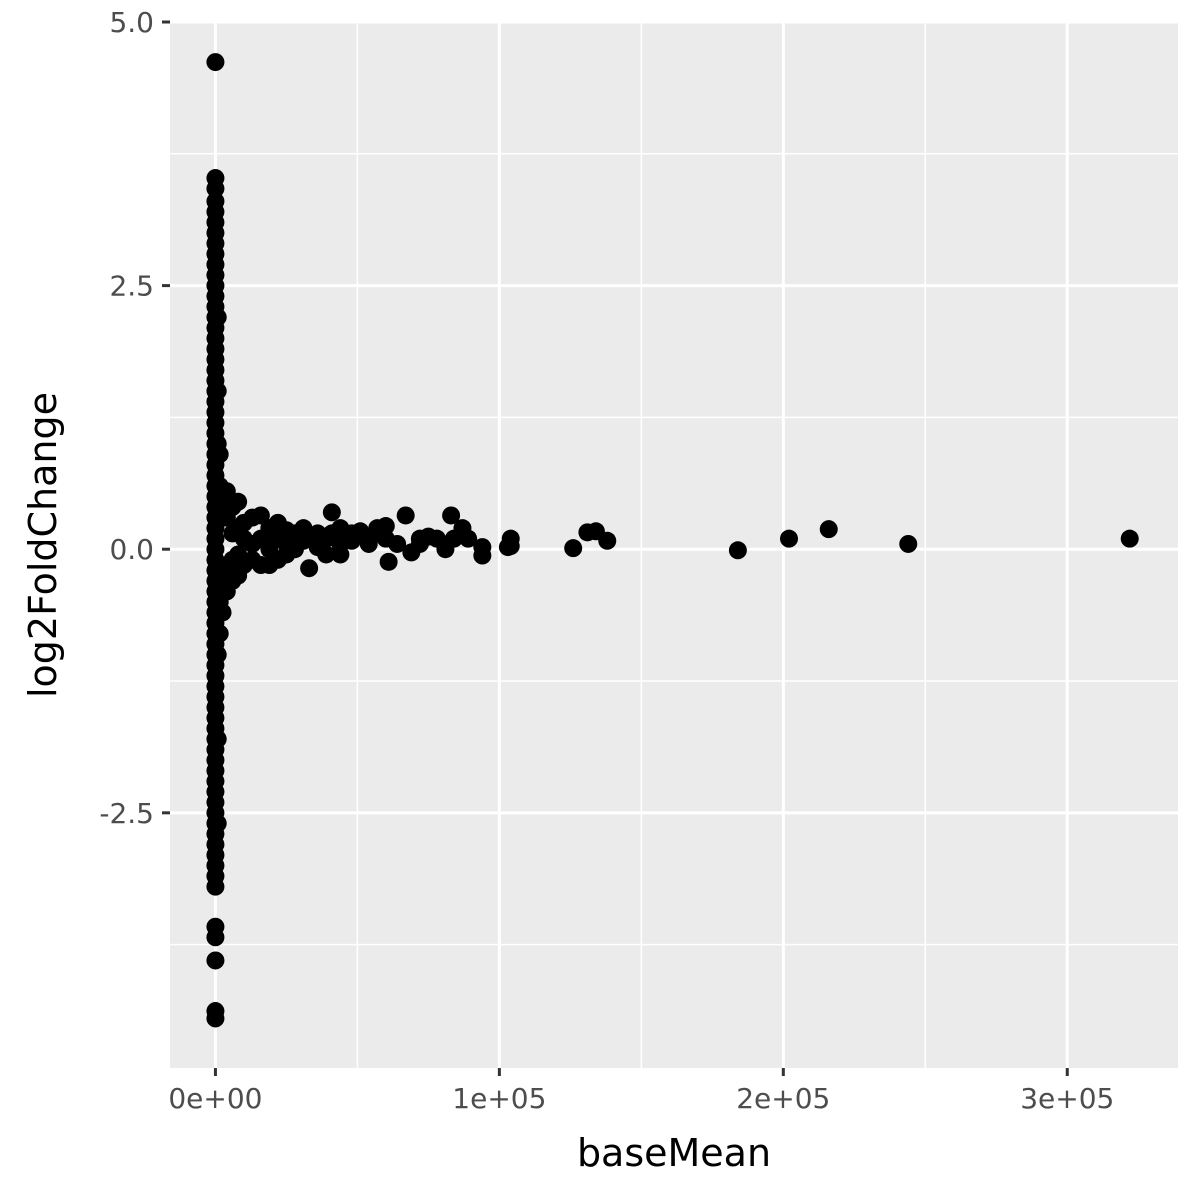  Describe the element at coordinates (131, 22) in the screenshot. I see `y-tick-label: 5.0` at that location.